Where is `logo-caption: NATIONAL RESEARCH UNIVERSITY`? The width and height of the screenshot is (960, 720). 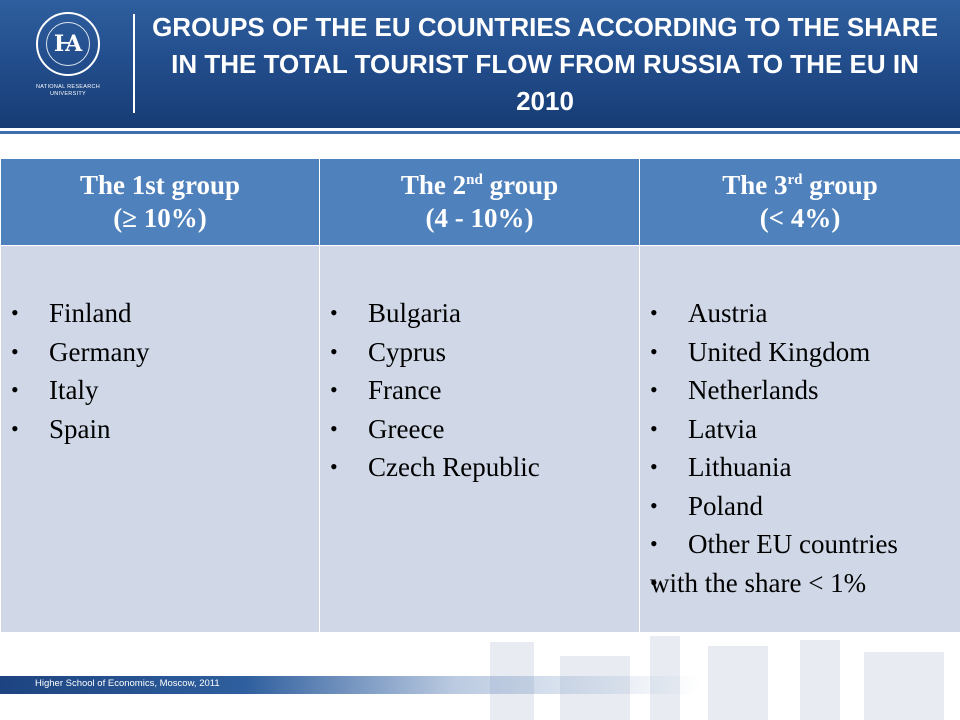 logo-caption: NATIONAL RESEARCH UNIVERSITY is located at coordinates (68, 90).